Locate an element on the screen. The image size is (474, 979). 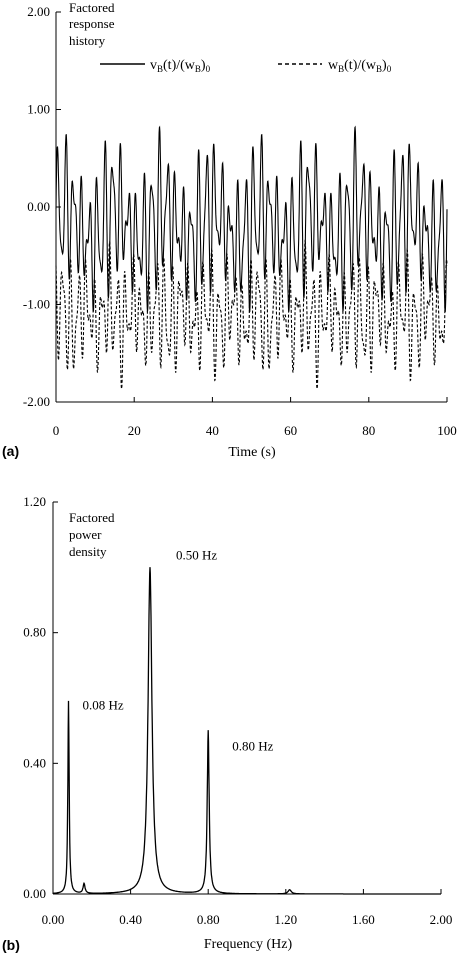
panel-a-legend: vB(t)/(wB)0 wB(t)/(wB)0 is located at coordinates (246, 66).